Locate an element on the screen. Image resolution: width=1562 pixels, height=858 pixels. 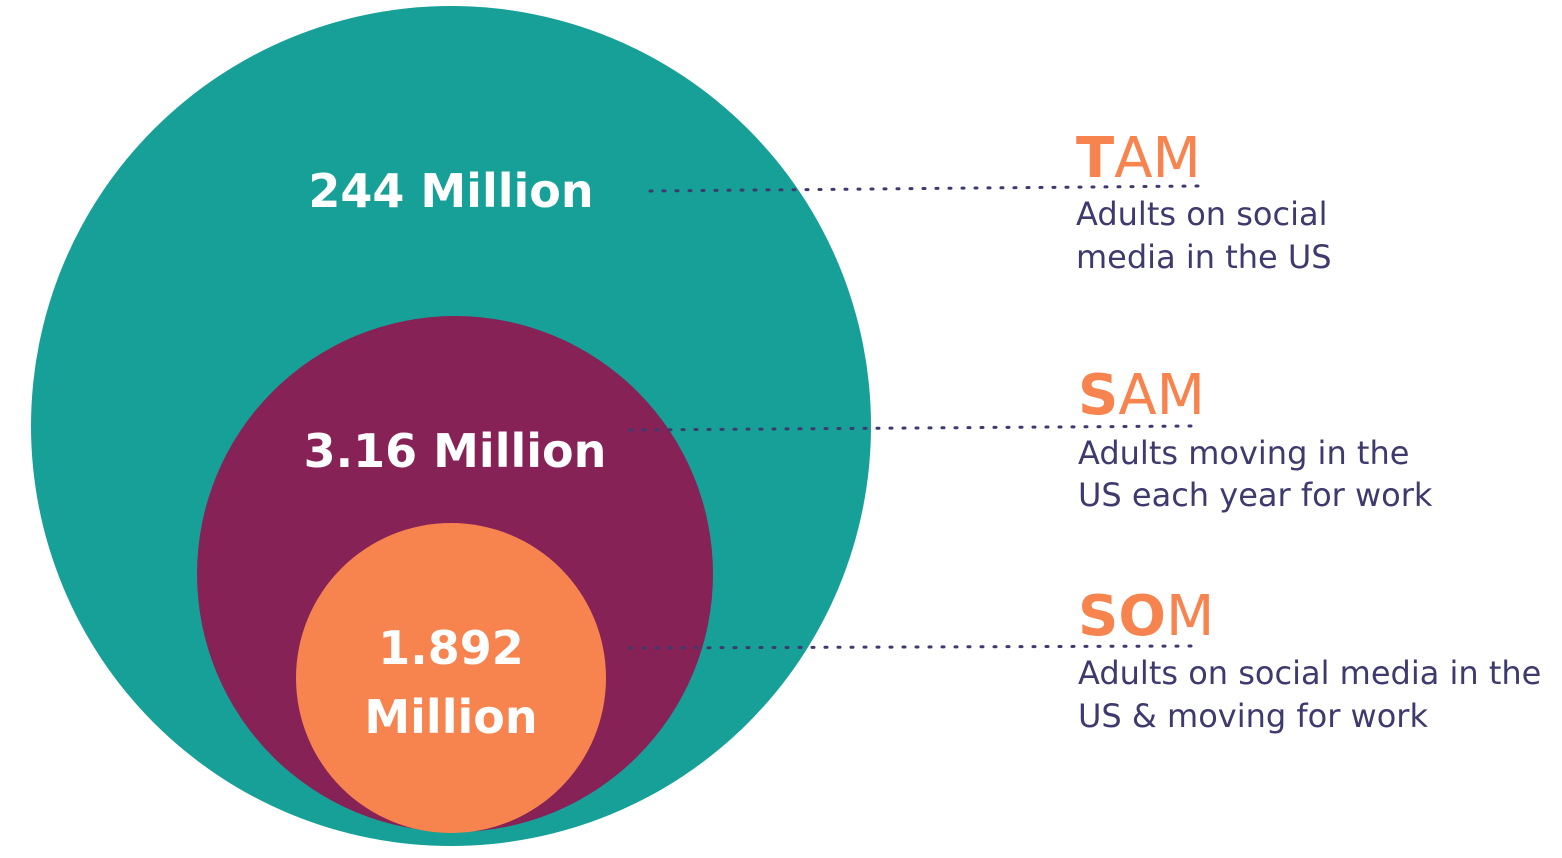
som-title: SOM is located at coordinates (1146, 616).